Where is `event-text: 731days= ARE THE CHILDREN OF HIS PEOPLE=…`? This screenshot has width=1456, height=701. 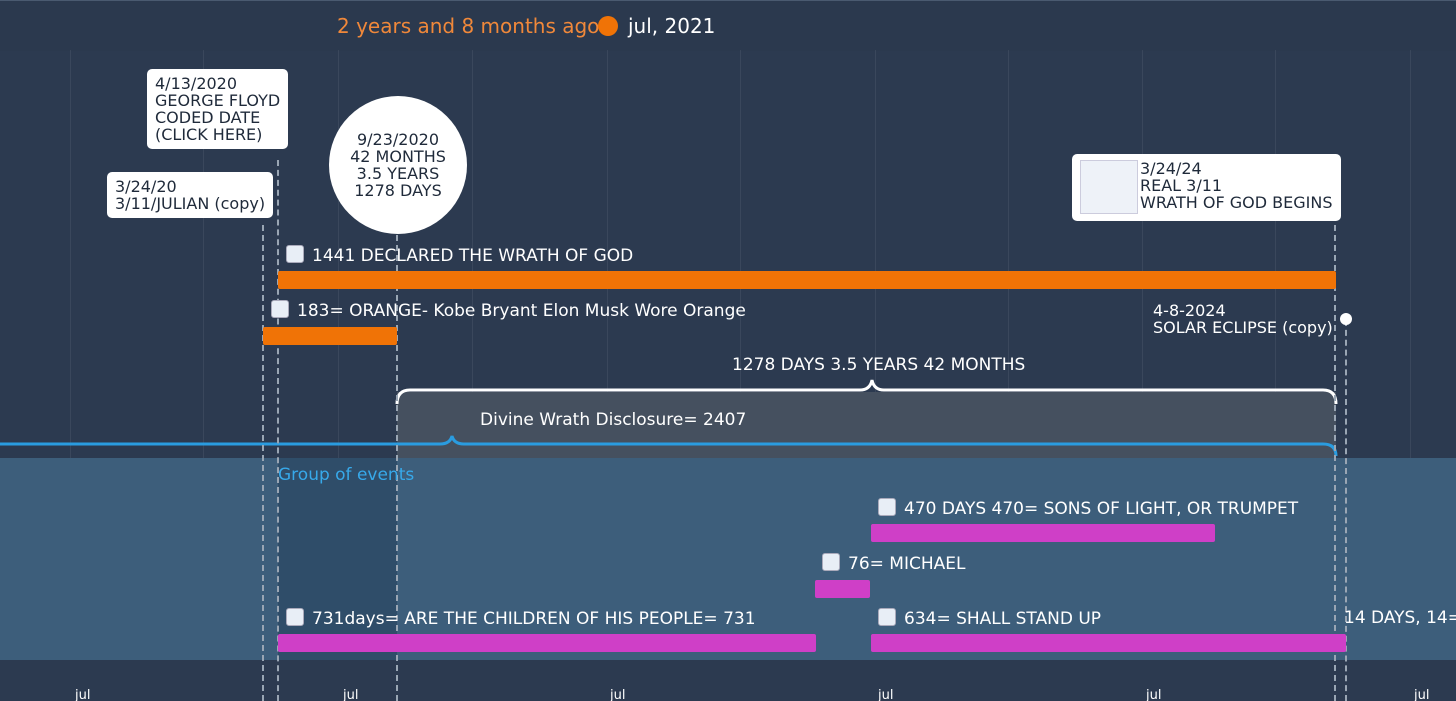 event-text: 731days= ARE THE CHILDREN OF HIS PEOPLE=… is located at coordinates (534, 619).